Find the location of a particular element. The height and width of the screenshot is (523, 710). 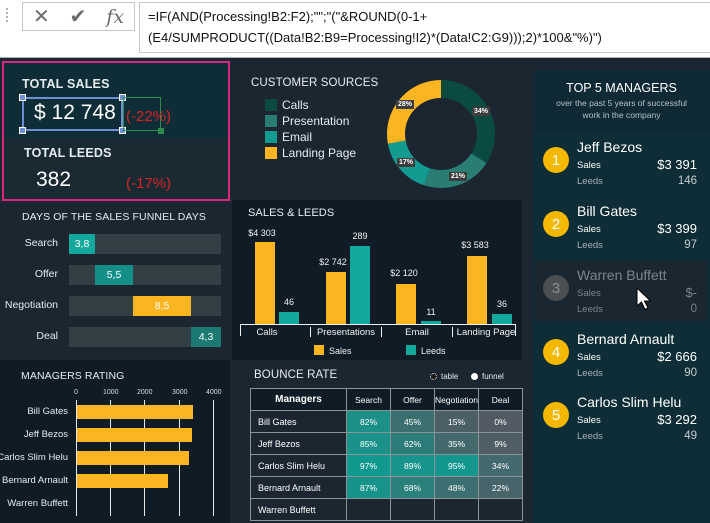

table-cell: 35% is located at coordinates (456, 443).